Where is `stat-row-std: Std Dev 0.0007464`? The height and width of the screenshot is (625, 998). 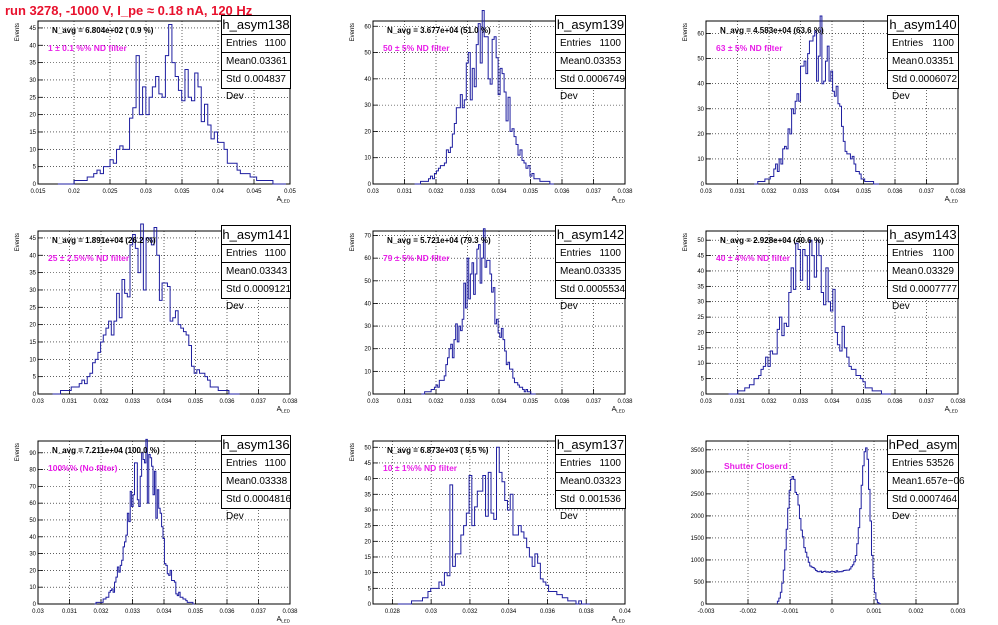
stat-row-std: Std Dev 0.0007464 is located at coordinates (923, 506).